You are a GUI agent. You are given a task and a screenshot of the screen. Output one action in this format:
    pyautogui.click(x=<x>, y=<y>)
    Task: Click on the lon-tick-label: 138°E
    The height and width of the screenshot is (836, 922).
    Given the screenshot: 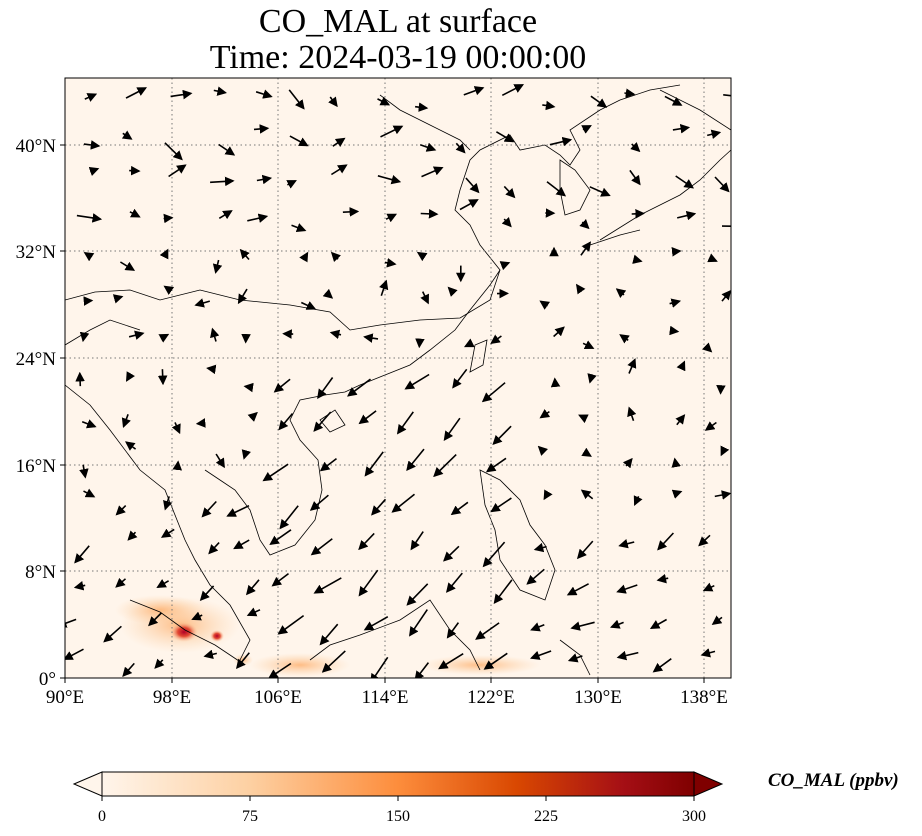 What is the action you would take?
    pyautogui.click(x=704, y=697)
    